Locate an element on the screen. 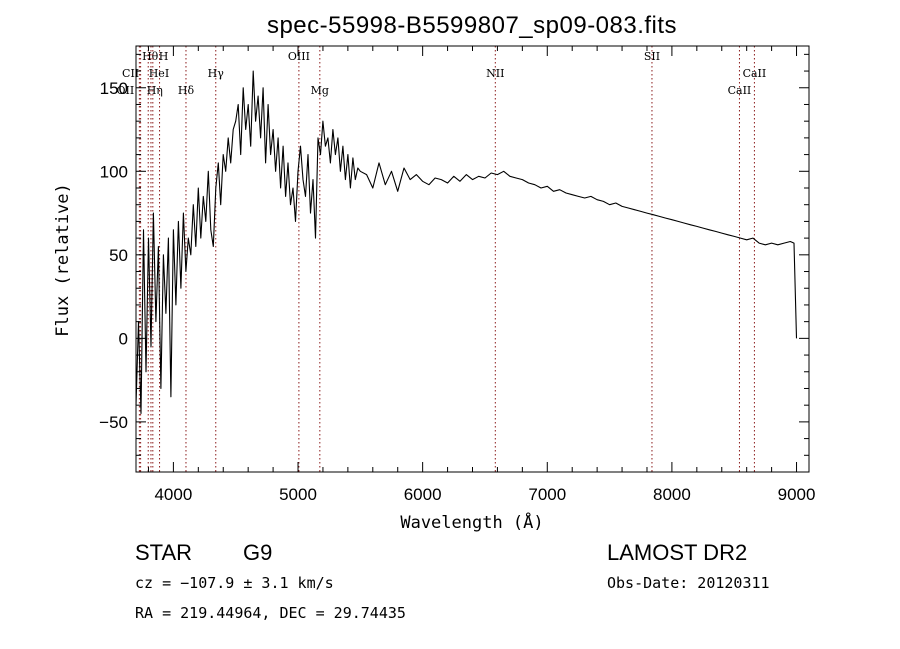 The height and width of the screenshot is (649, 900). observation-date: Obs-Date: 20120311 is located at coordinates (688, 583).